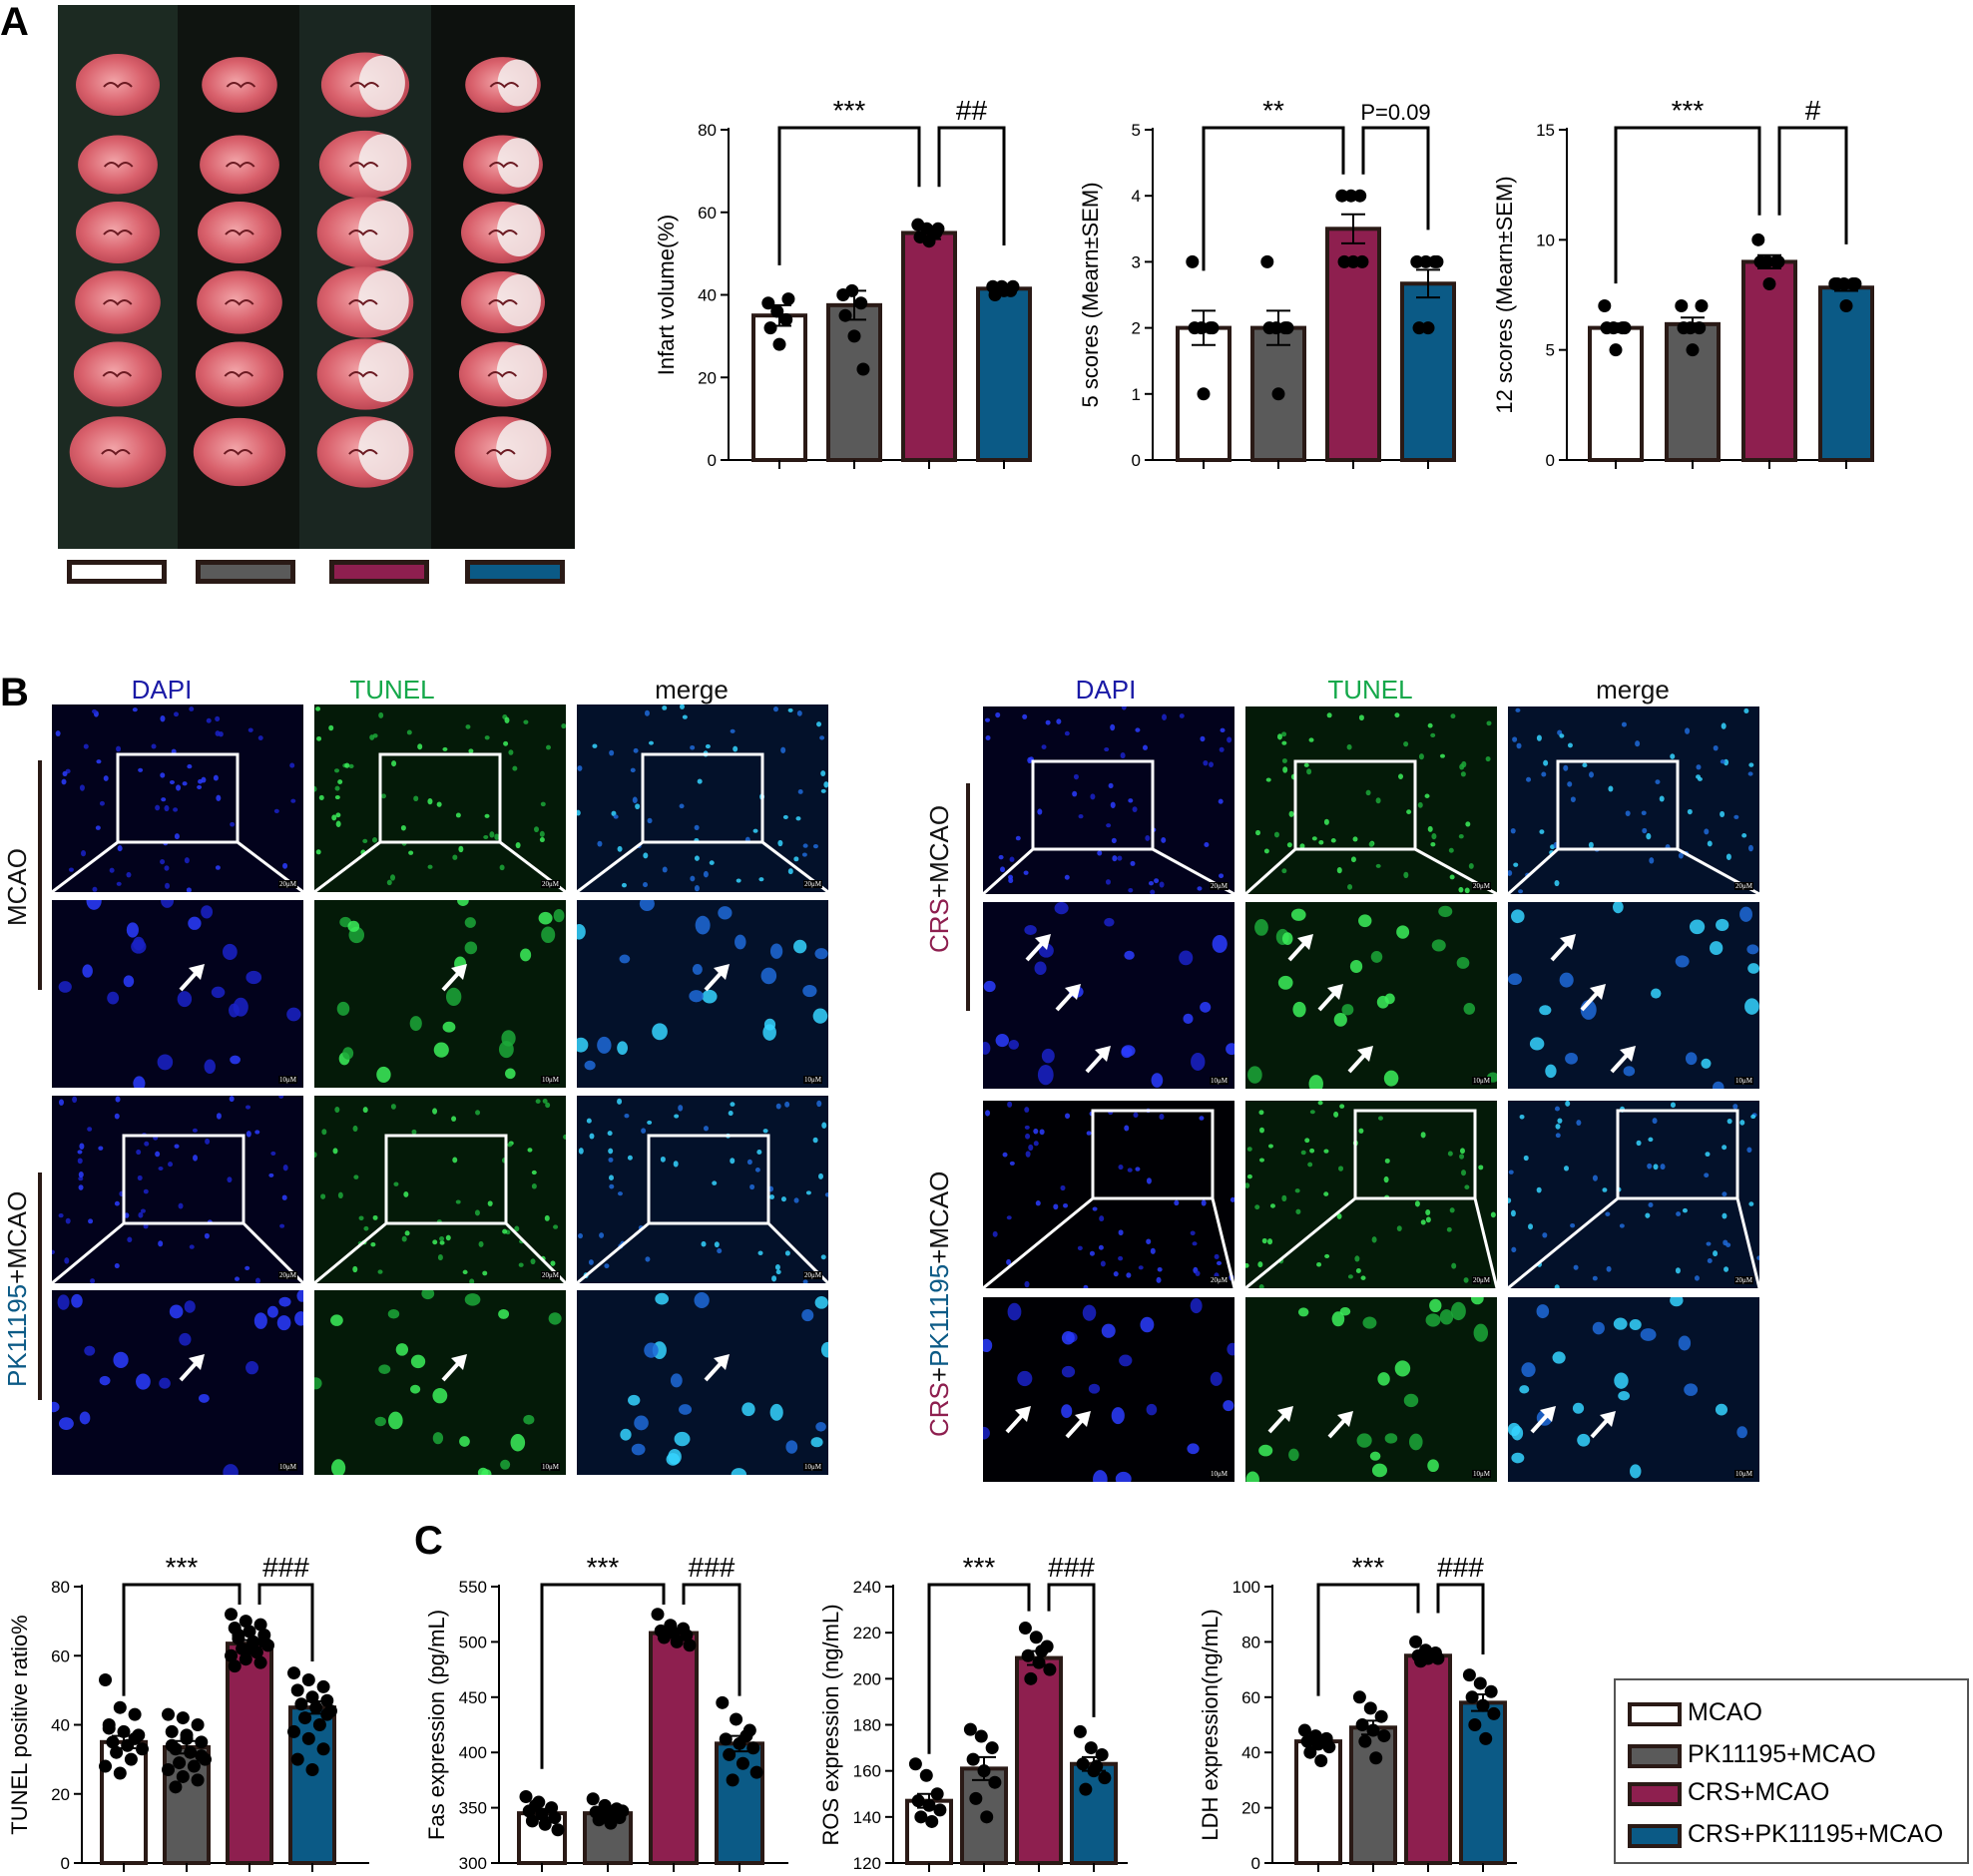  Describe the element at coordinates (473, 1752) in the screenshot. I see `y-tick-label: 400` at that location.